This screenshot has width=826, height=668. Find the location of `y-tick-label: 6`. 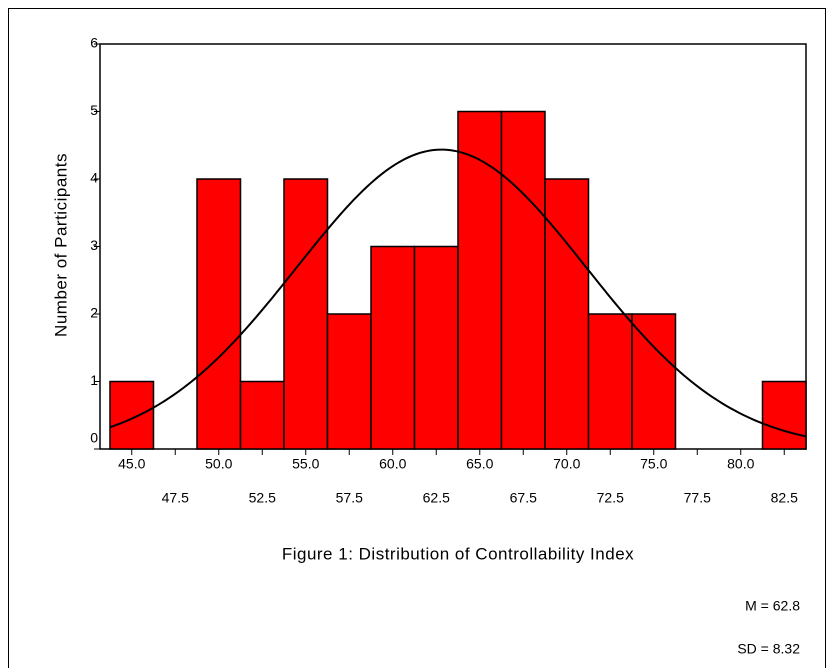

y-tick-label: 6 is located at coordinates (94, 43).